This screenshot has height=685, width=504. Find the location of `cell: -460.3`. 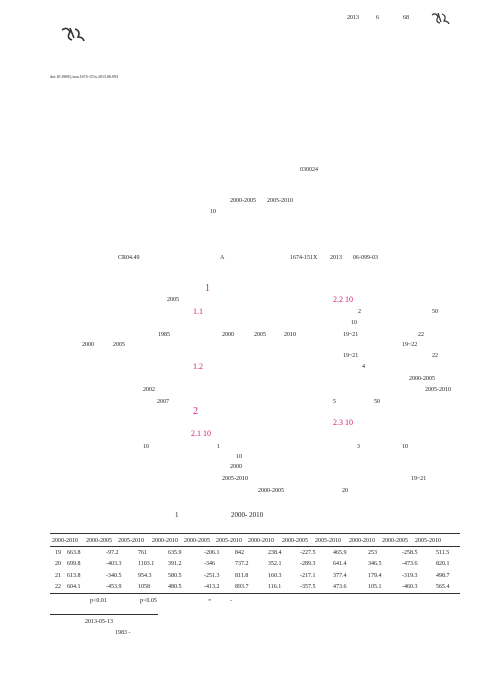

cell: -460.3 is located at coordinates (410, 586).